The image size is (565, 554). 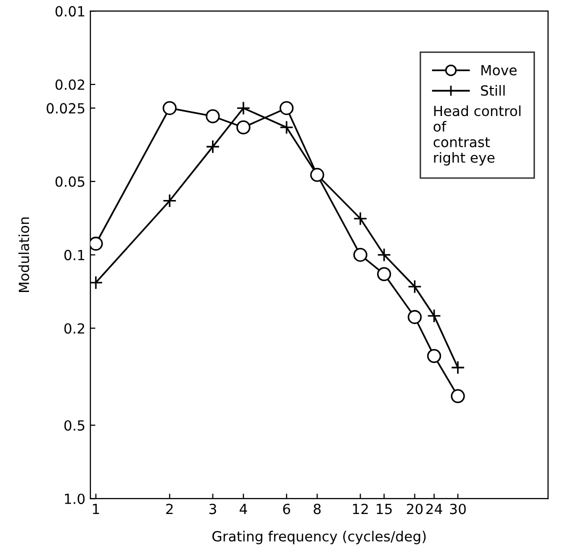 I want to click on legend-title: Head control of contrast right eye, so click(x=477, y=135).